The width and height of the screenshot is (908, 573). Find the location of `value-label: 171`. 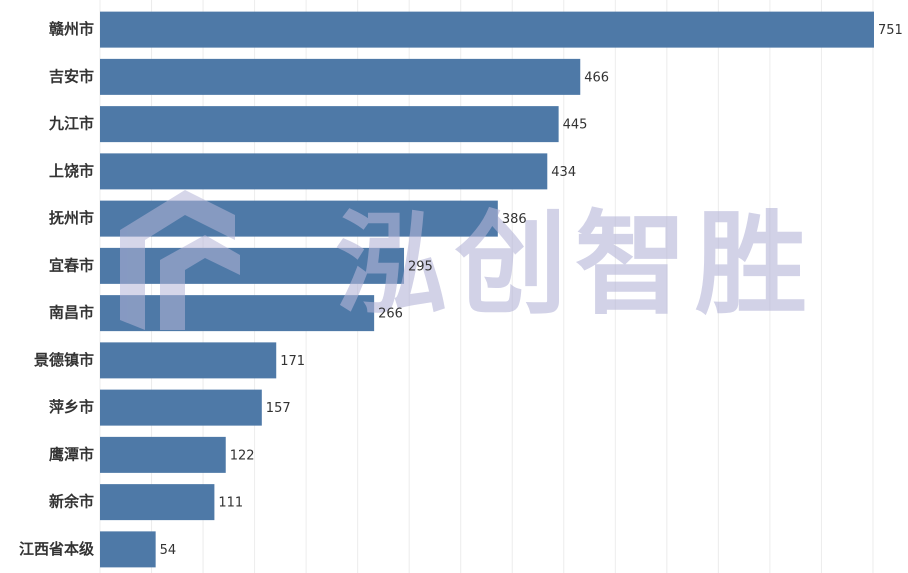

value-label: 171 is located at coordinates (292, 361).